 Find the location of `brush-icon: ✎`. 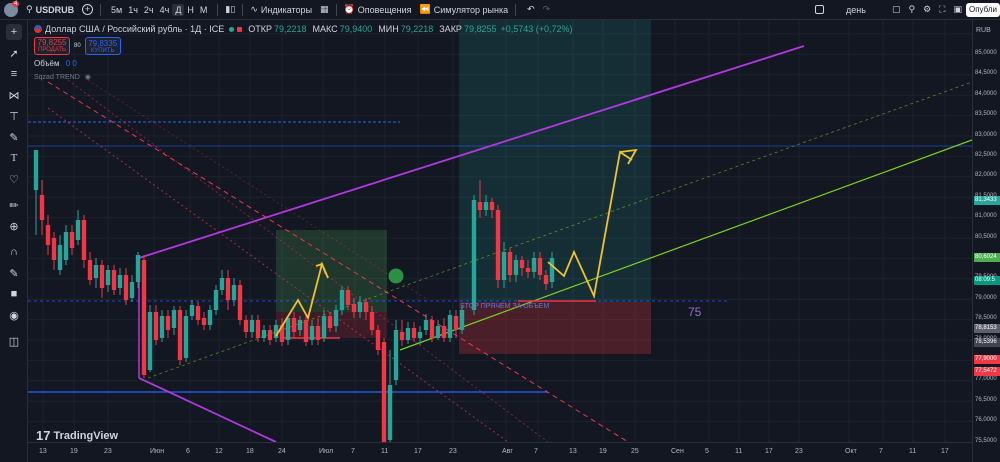

brush-icon: ✎ is located at coordinates (14, 137).